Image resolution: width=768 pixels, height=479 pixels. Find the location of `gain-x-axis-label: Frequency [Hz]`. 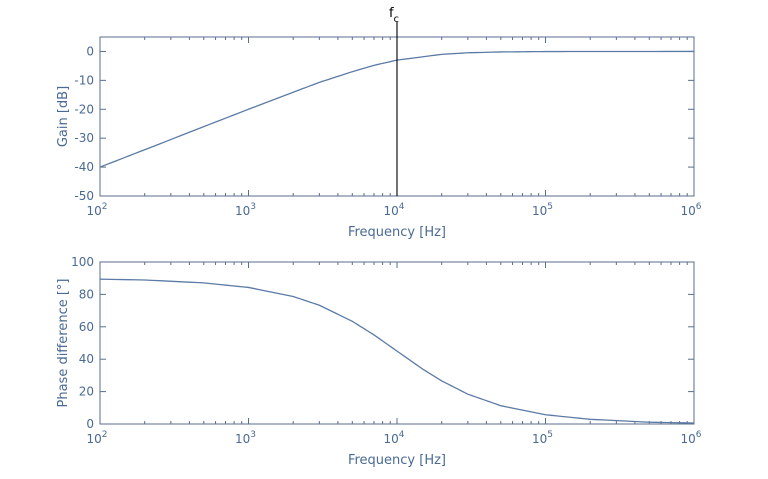

gain-x-axis-label: Frequency [Hz] is located at coordinates (397, 232).